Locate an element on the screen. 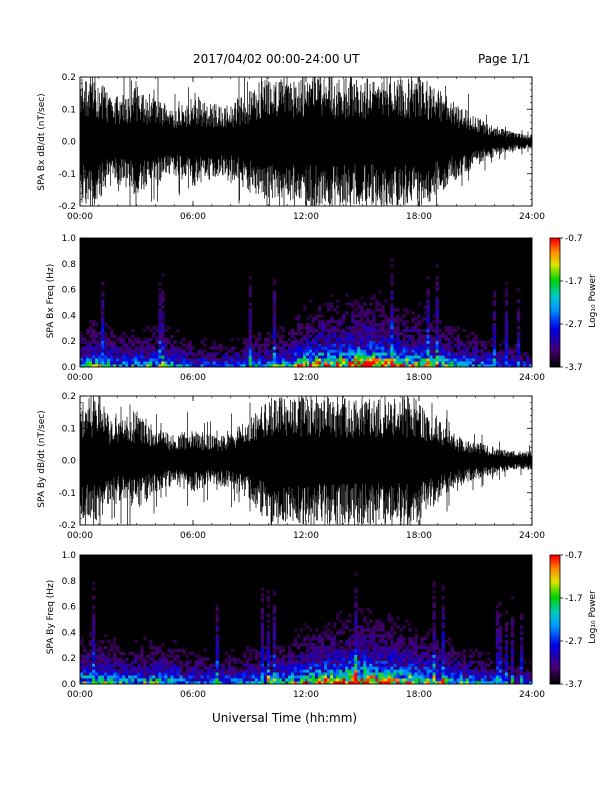  panel-4-ylabel: SPA By Freq (Hz) is located at coordinates (51, 617).